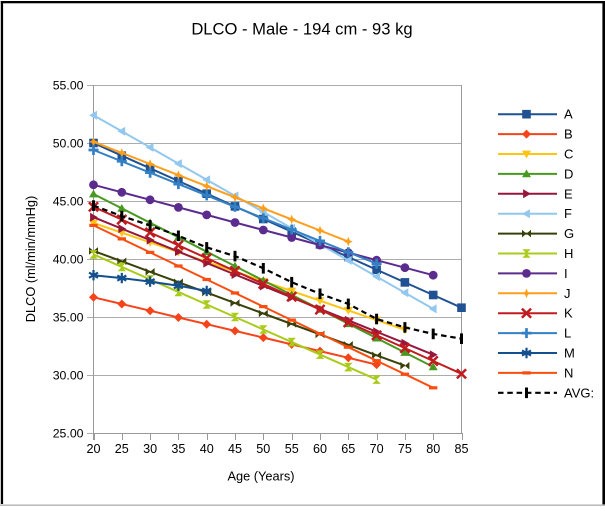  I want to click on svg-text: N, so click(568, 372).